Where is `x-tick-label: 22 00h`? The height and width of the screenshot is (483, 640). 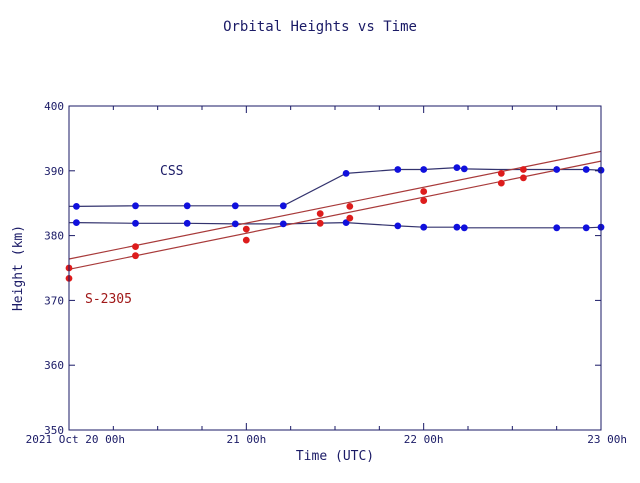 x-tick-label: 22 00h is located at coordinates (424, 439).